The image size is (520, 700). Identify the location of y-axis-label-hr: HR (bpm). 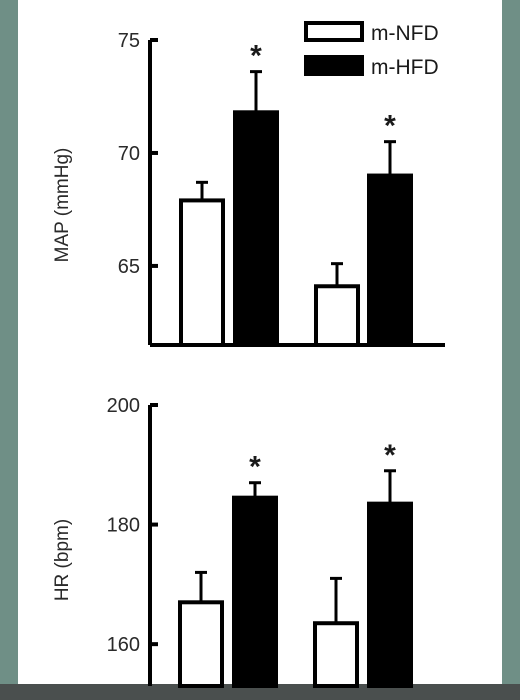
(62, 560).